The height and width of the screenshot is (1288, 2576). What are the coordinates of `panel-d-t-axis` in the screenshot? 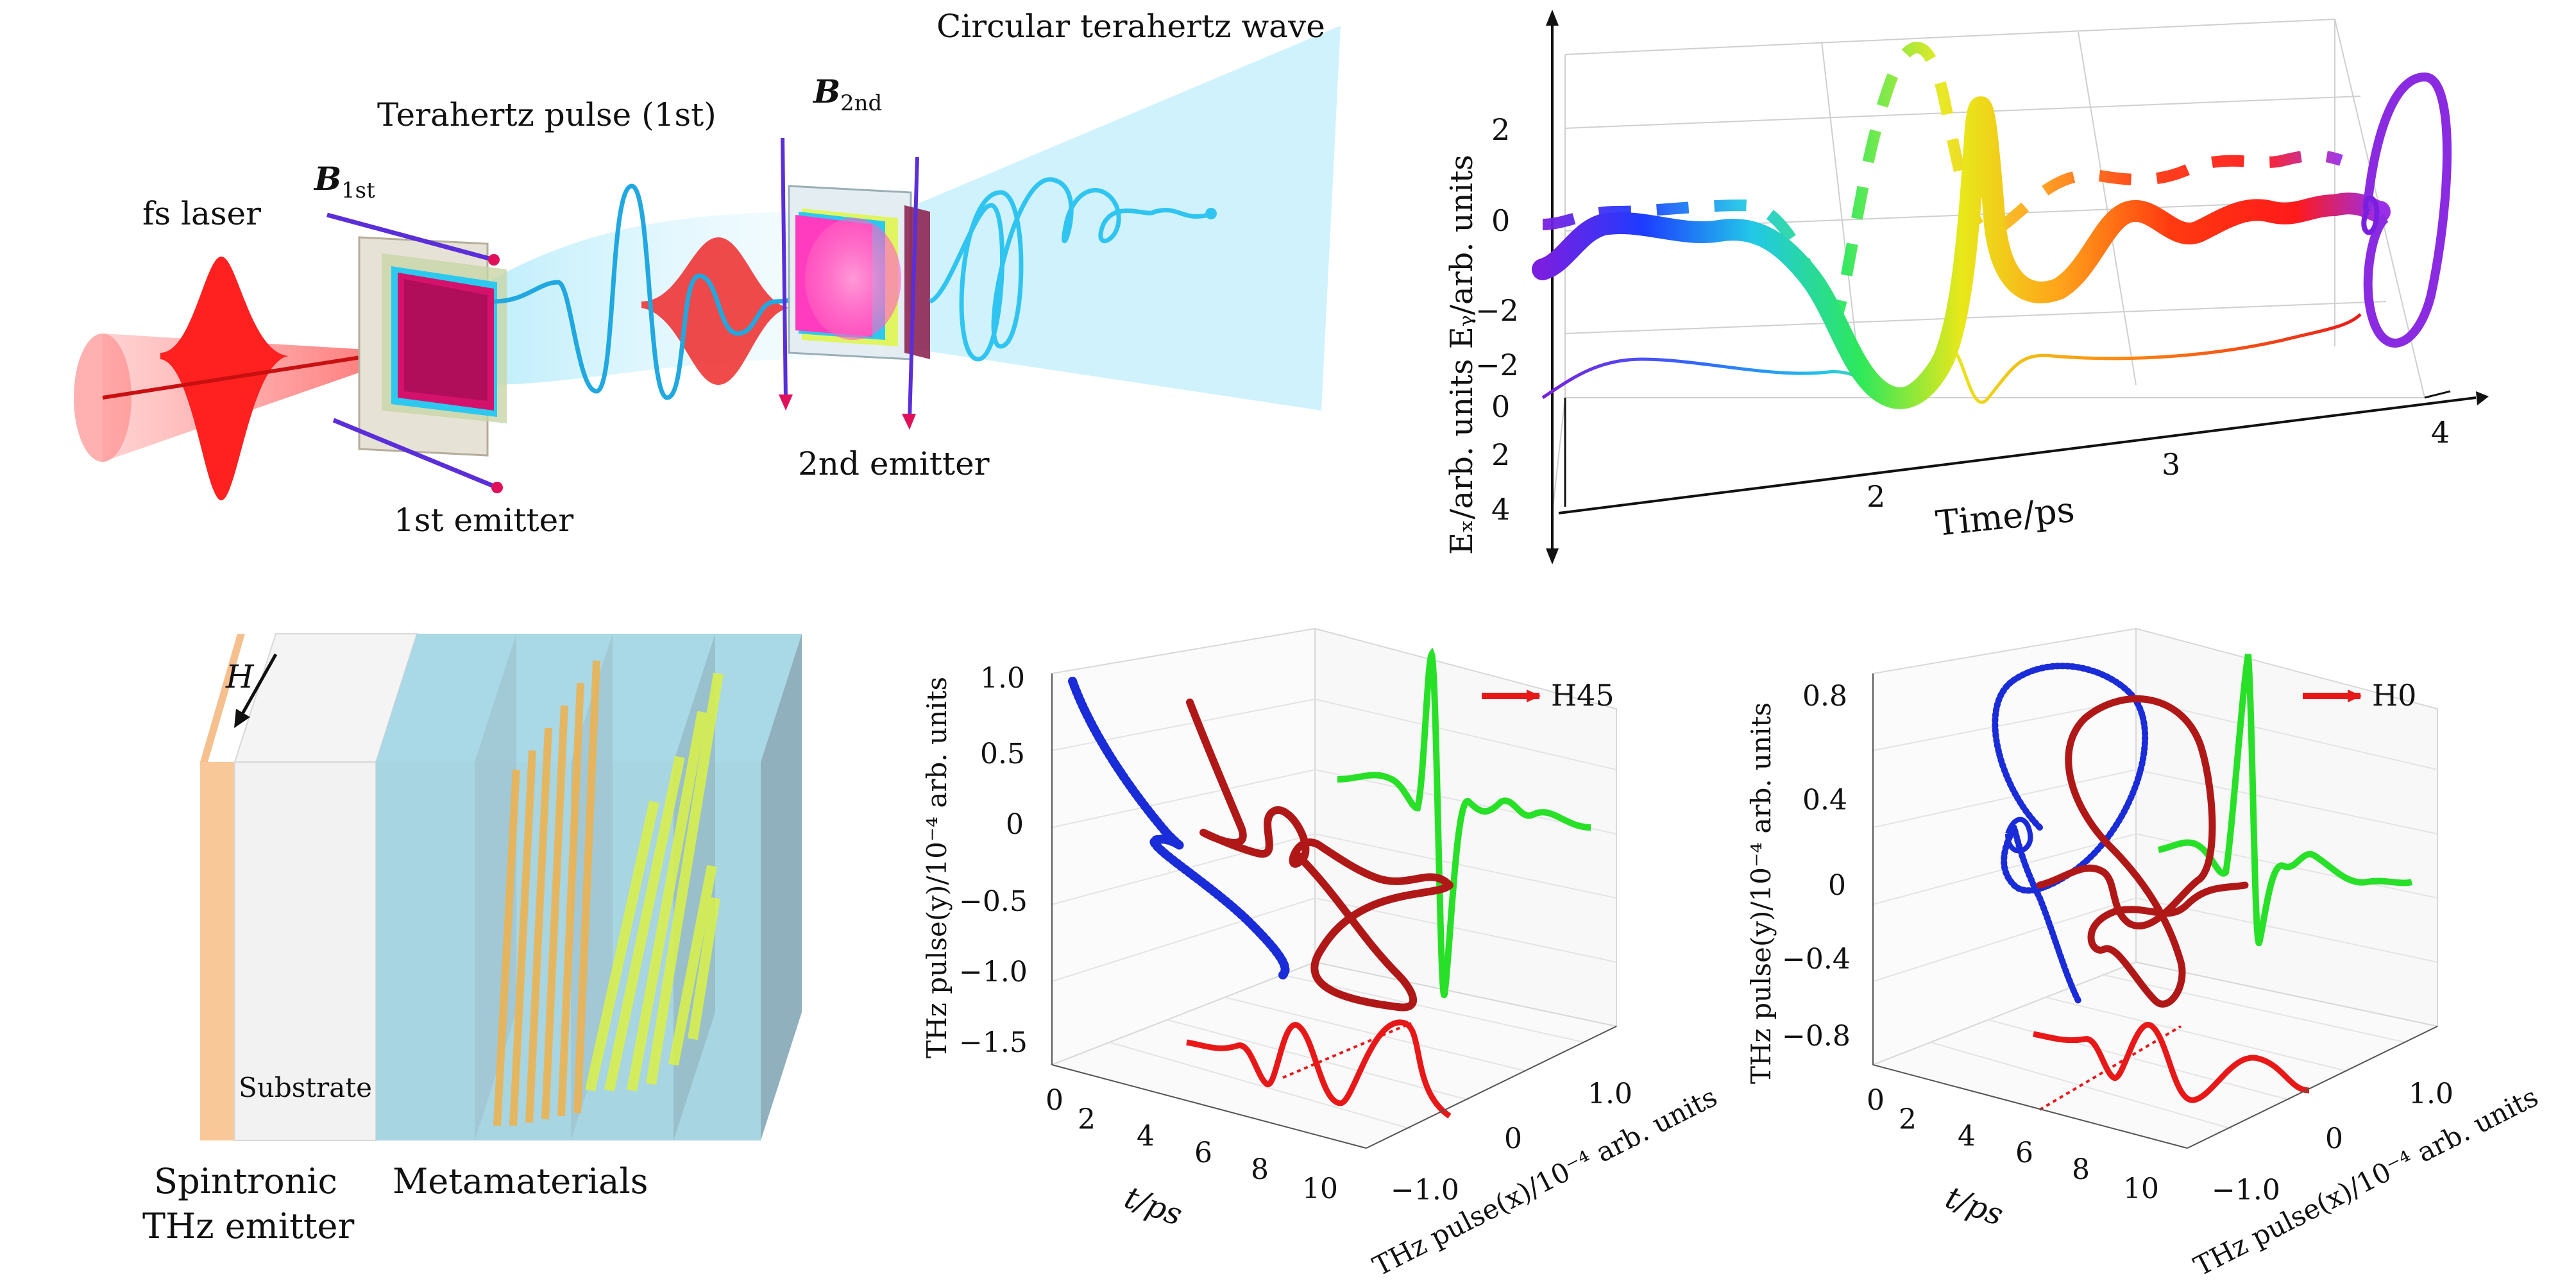 It's located at (1209, 1106).